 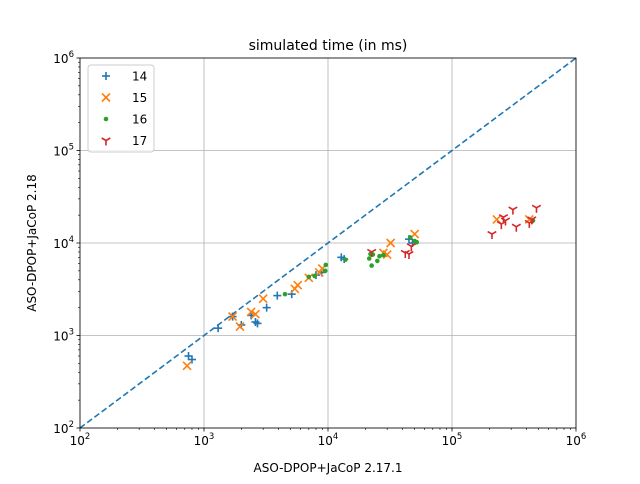 What do you see at coordinates (328, 440) in the screenshot?
I see `x-tick-label: 10⁴` at bounding box center [328, 440].